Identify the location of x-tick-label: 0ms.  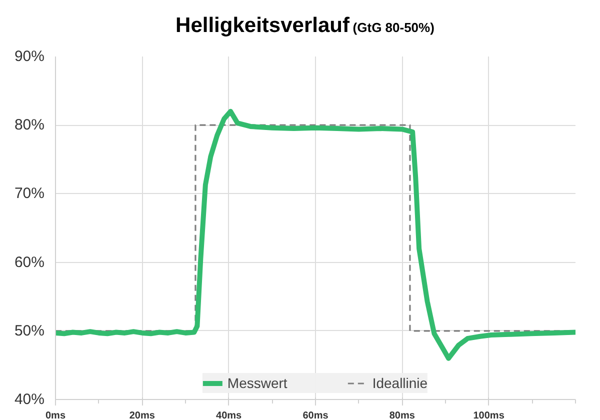
(55, 415).